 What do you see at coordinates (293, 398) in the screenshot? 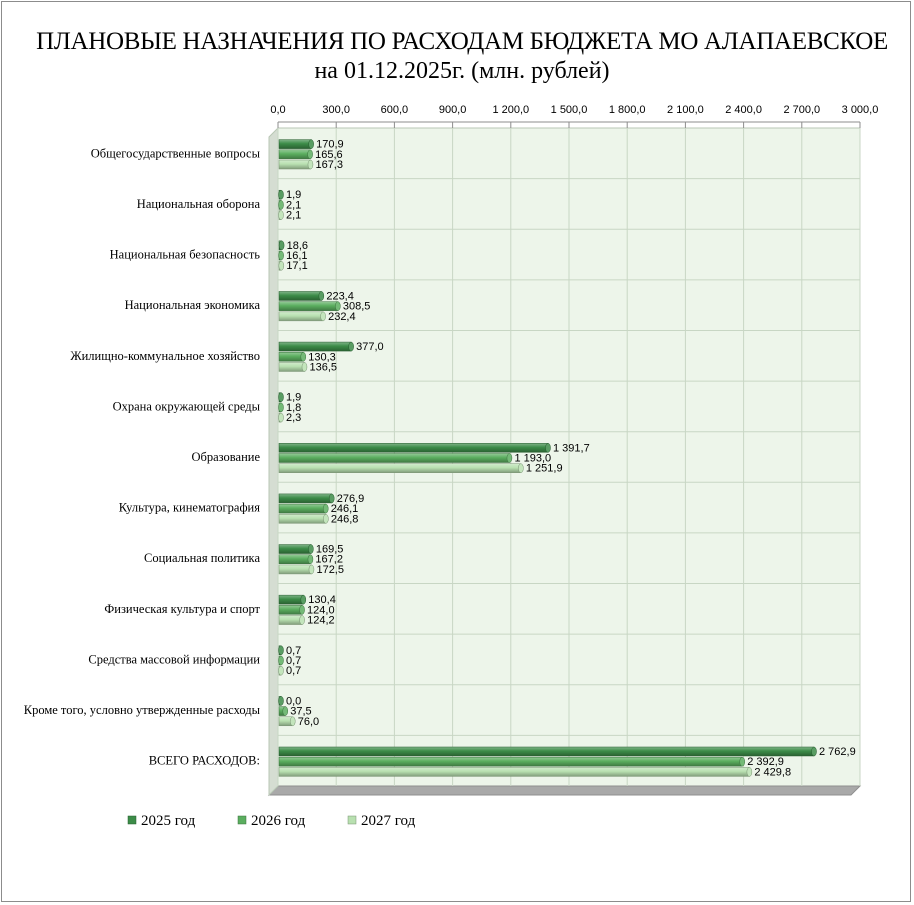
I see `data-label: 1,9` at bounding box center [293, 398].